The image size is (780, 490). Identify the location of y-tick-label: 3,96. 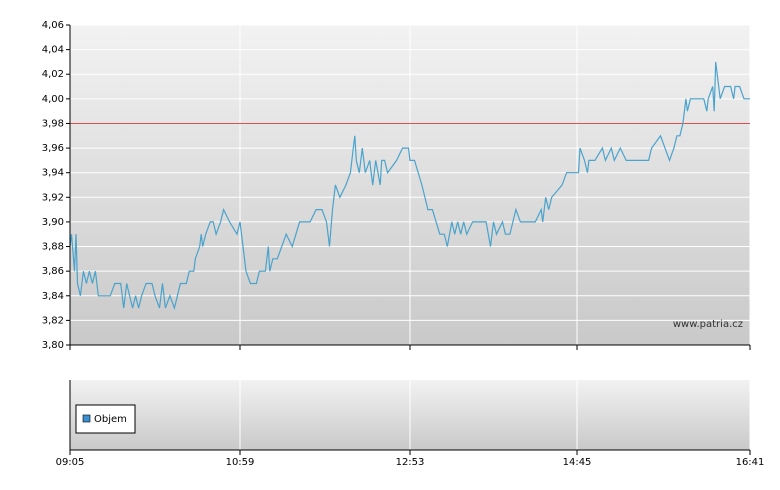
(53, 148).